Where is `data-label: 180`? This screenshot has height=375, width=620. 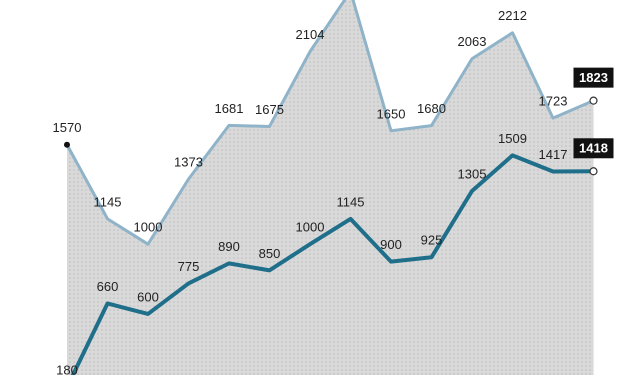 data-label: 180 is located at coordinates (67, 369).